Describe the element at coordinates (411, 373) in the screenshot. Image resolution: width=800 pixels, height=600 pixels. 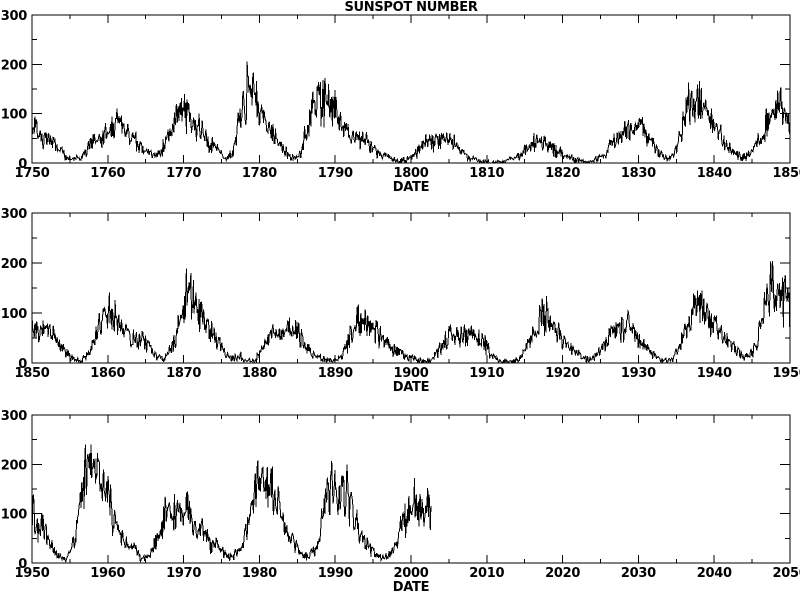
I see `x-tick-label: 1900` at that location.